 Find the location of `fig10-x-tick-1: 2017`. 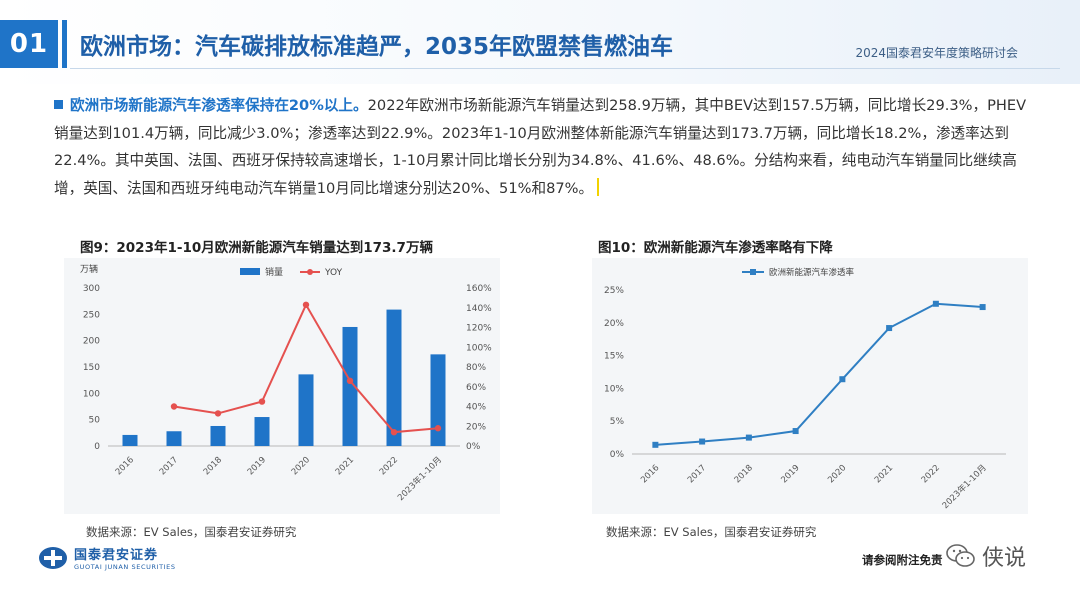

fig10-x-tick-1: 2017 is located at coordinates (697, 474).